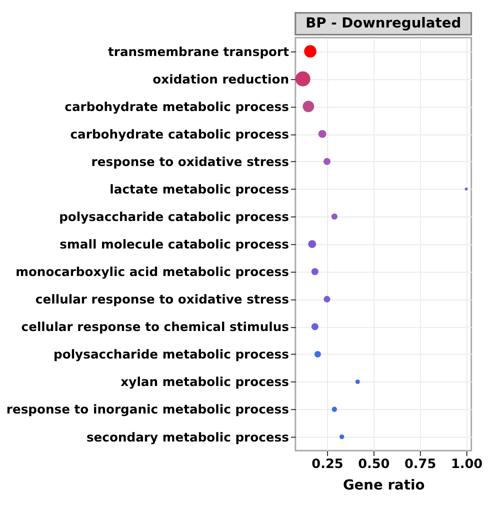 The image size is (495, 518). What do you see at coordinates (328, 464) in the screenshot?
I see `x-tick-label: 0.25` at bounding box center [328, 464].